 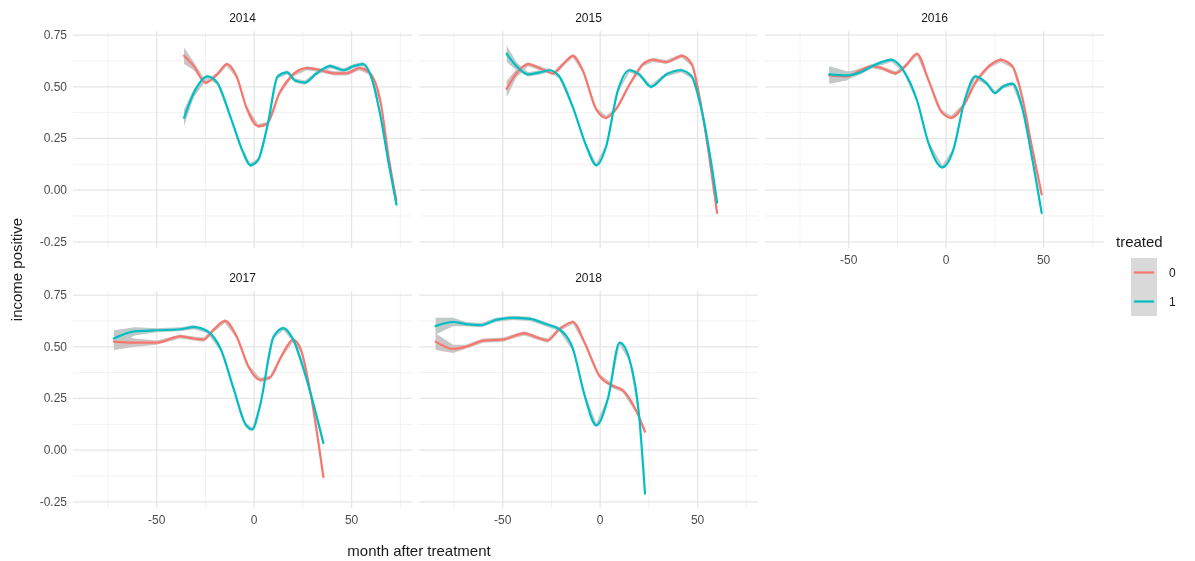 What do you see at coordinates (589, 278) in the screenshot?
I see `chart-title: 2018` at bounding box center [589, 278].